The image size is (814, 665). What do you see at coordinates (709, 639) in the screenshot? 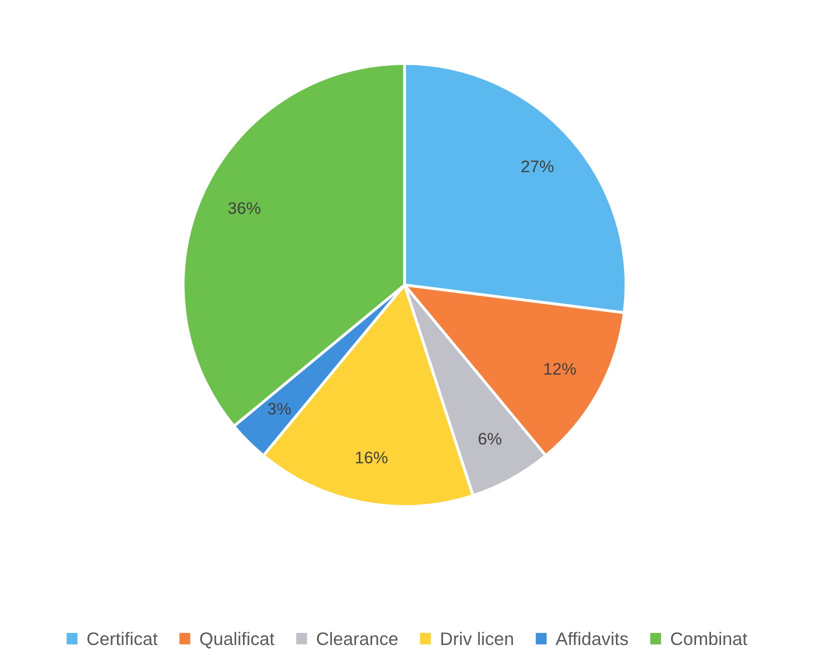
I see `legend-label: Combinat` at bounding box center [709, 639].